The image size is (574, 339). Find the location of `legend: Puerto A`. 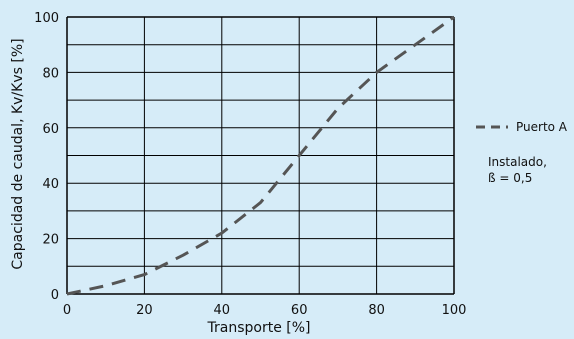

legend: Puerto A is located at coordinates (522, 127).